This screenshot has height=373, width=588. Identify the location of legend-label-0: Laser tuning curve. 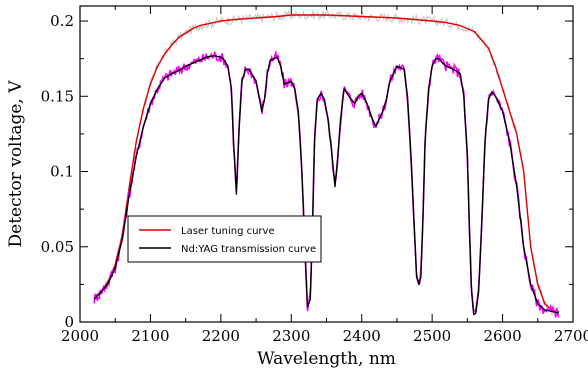
(228, 231).